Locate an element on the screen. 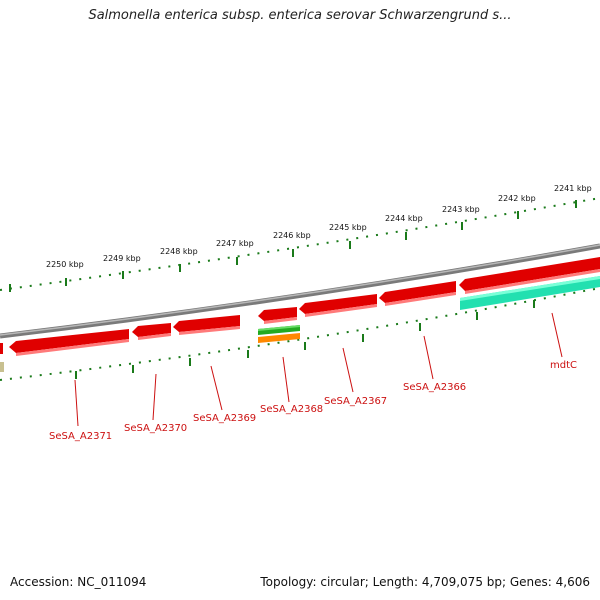  scale-label-2243: 2243 kbp is located at coordinates (461, 209).